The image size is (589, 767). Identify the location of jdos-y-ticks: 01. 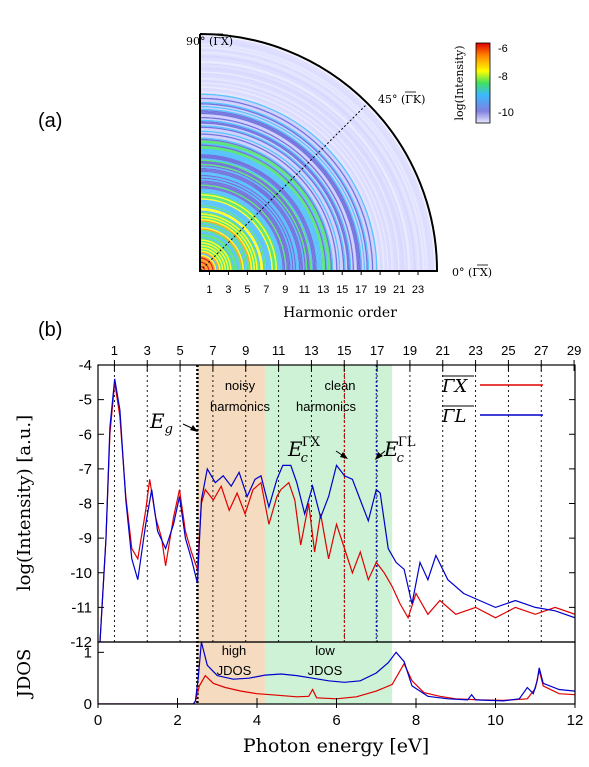
(94, 678).